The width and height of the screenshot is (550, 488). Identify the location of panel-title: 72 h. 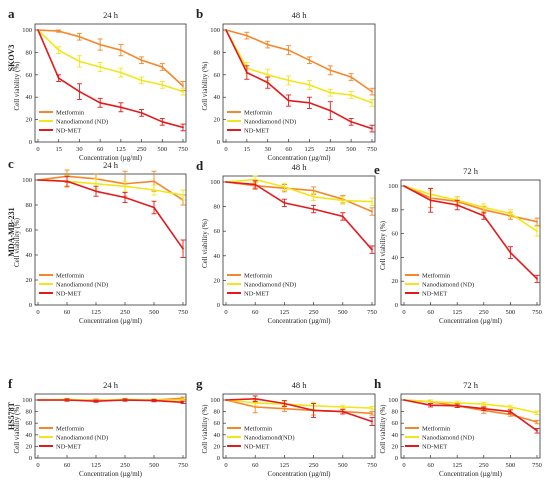
(471, 171).